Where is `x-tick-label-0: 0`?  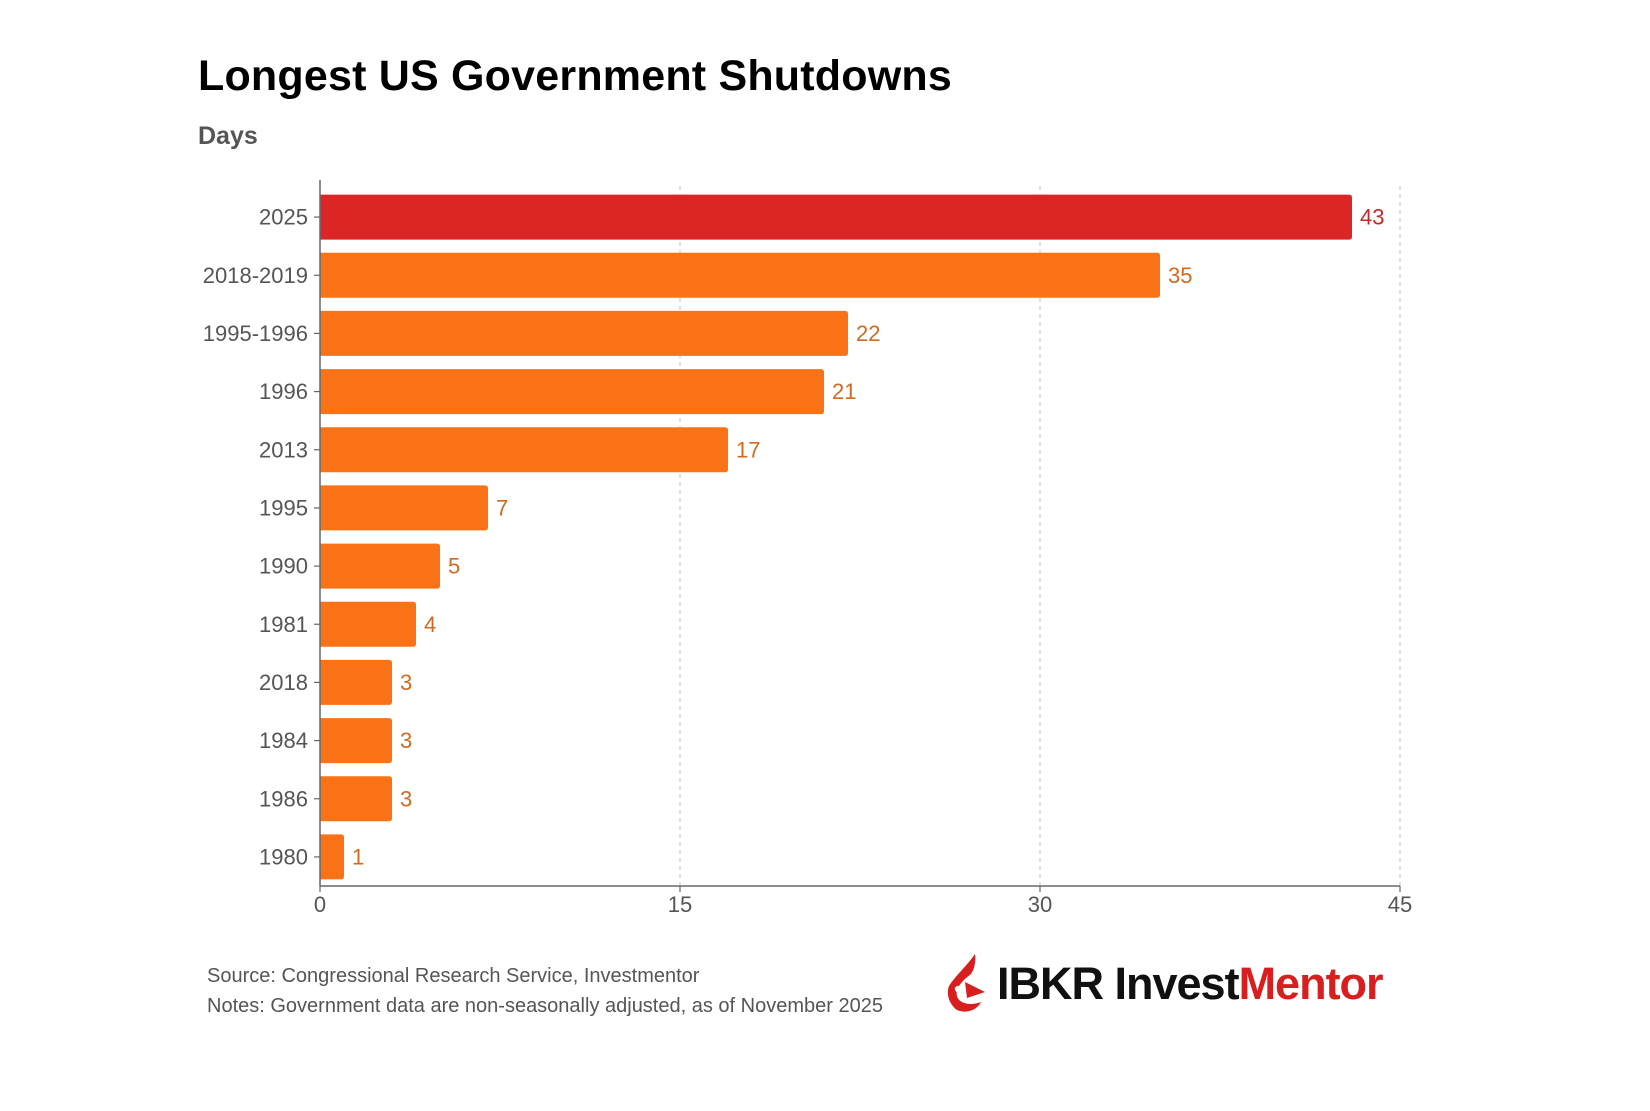 x-tick-label-0: 0 is located at coordinates (320, 904).